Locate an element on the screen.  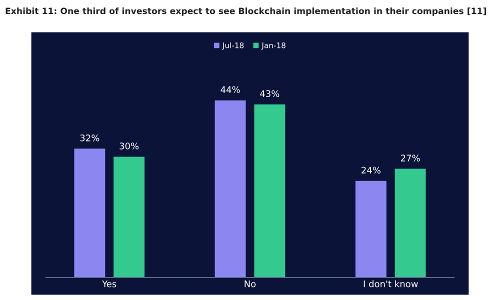
data-label: 27% is located at coordinates (410, 158).